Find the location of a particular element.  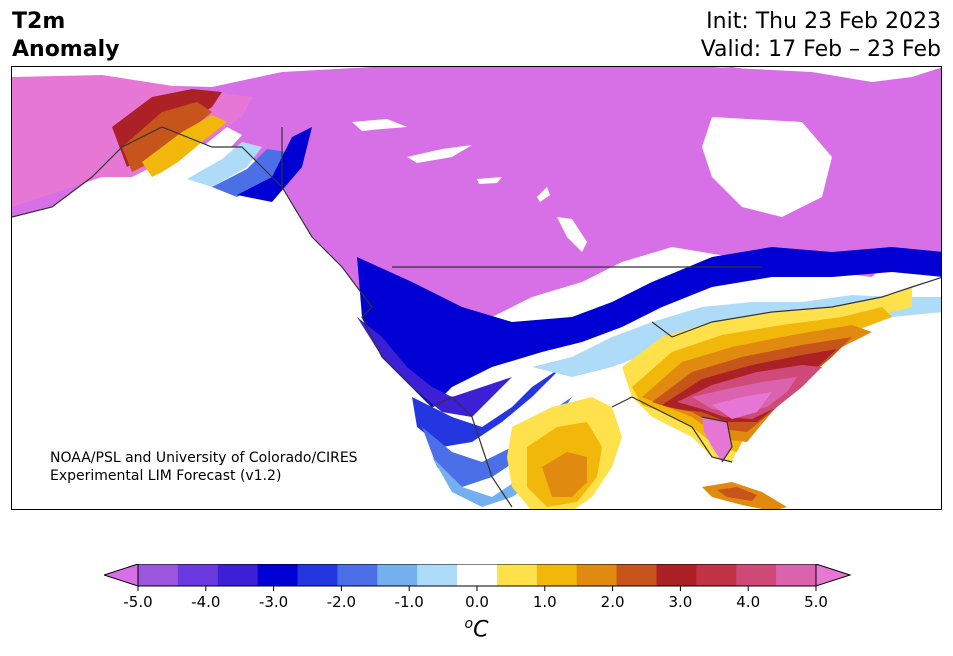

colorbar-extend-low is located at coordinates (120, 575).